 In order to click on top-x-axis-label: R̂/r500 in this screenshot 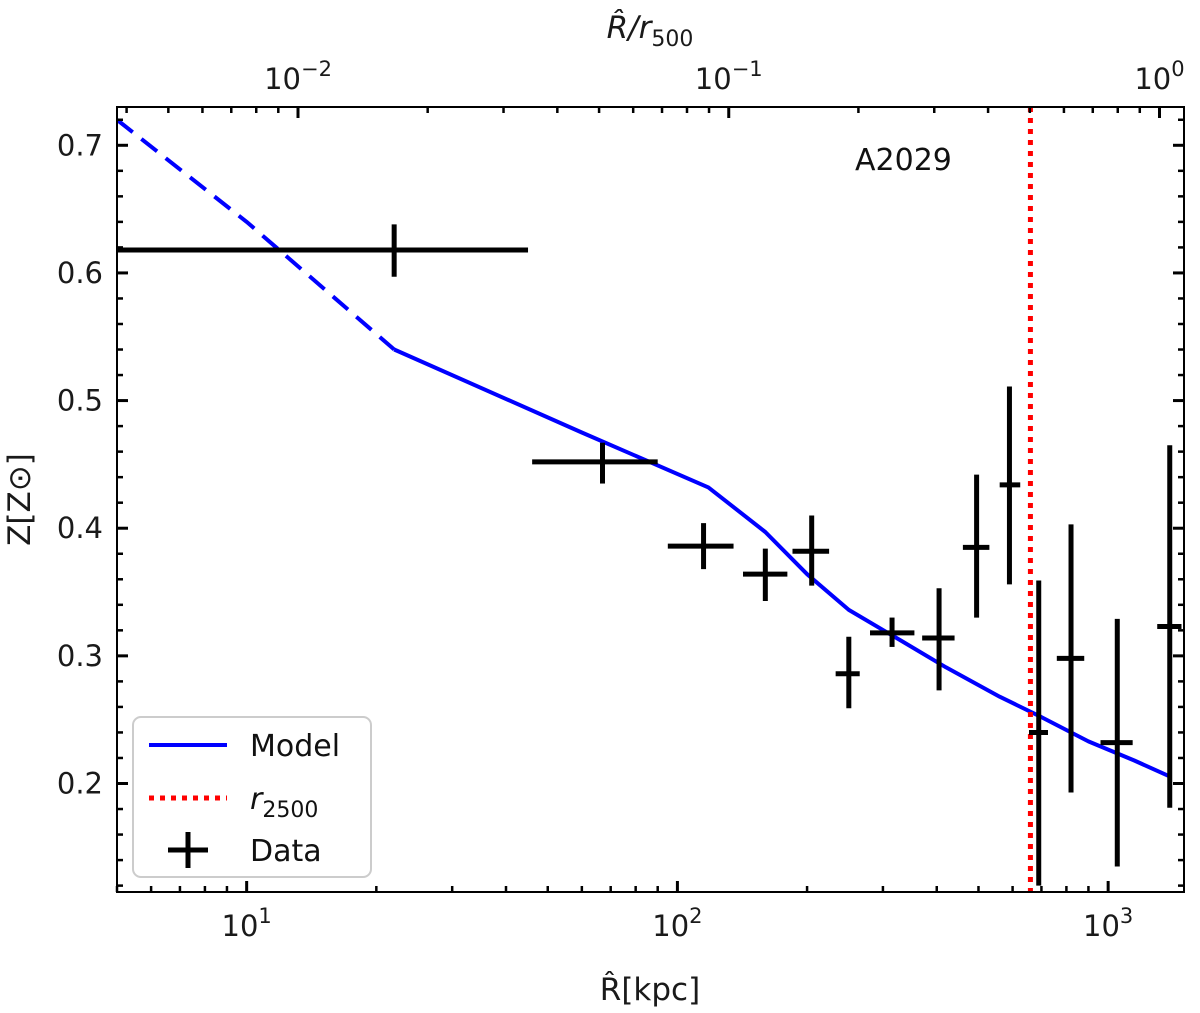, I will do `click(650, 30)`.